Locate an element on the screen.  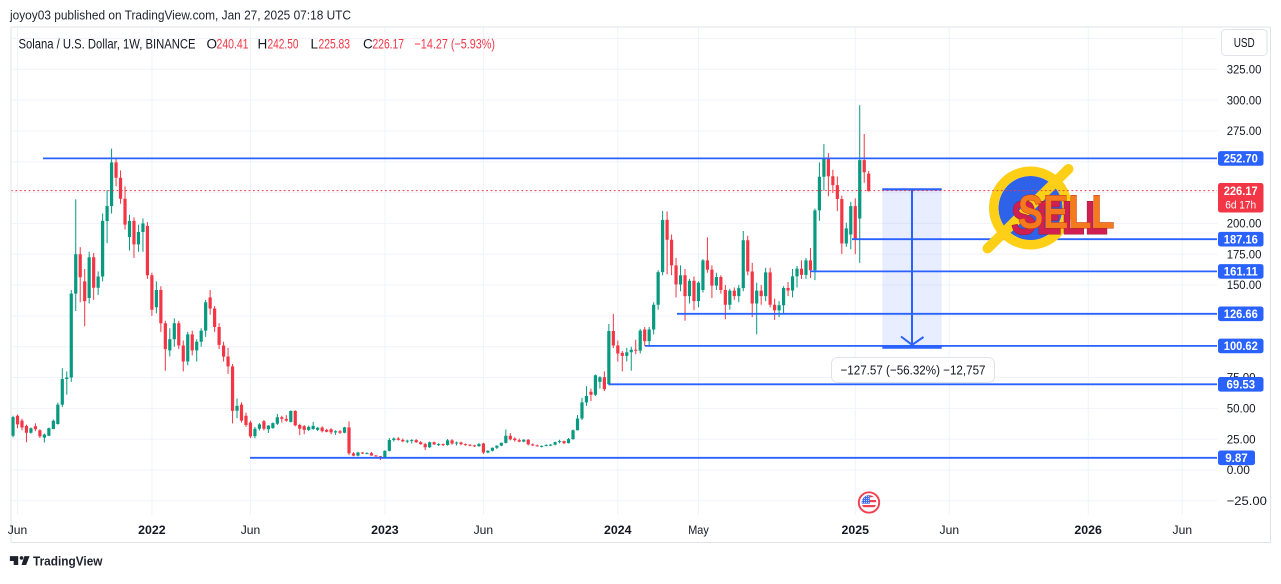
svg-text: −127.57 (−56.32%) −12,757 is located at coordinates (913, 370).